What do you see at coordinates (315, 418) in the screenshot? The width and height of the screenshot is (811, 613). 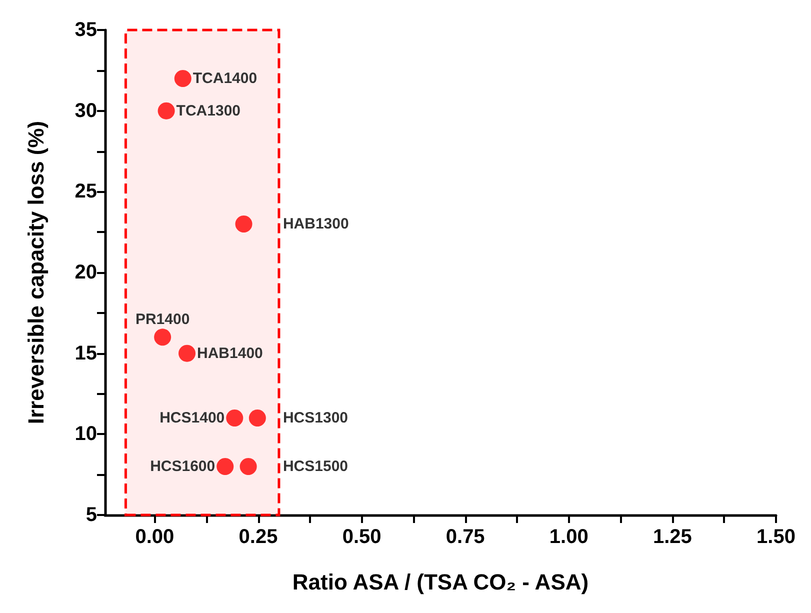 I see `annotation: HCS1300` at bounding box center [315, 418].